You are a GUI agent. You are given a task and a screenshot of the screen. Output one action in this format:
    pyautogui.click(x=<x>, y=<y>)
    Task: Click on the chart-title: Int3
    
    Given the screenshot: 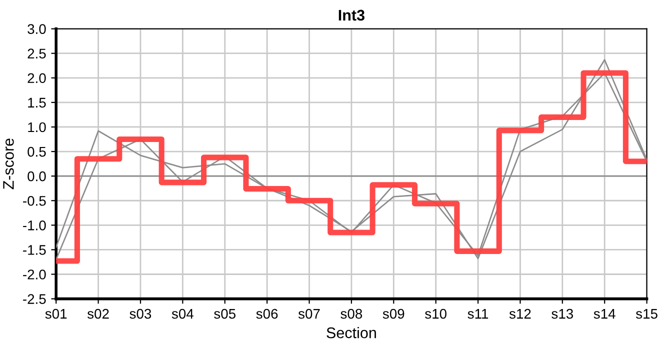 What is the action you would take?
    pyautogui.click(x=351, y=15)
    